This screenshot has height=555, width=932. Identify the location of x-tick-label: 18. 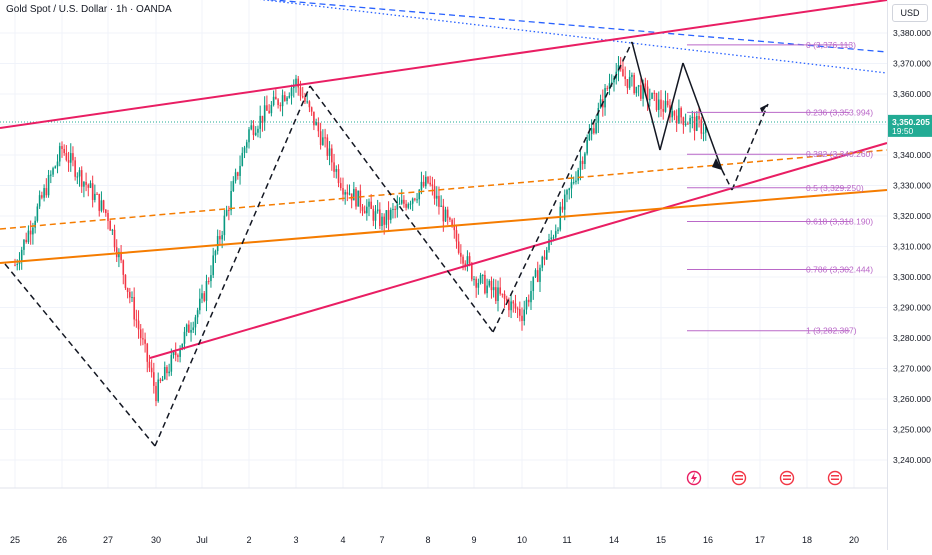
(807, 540).